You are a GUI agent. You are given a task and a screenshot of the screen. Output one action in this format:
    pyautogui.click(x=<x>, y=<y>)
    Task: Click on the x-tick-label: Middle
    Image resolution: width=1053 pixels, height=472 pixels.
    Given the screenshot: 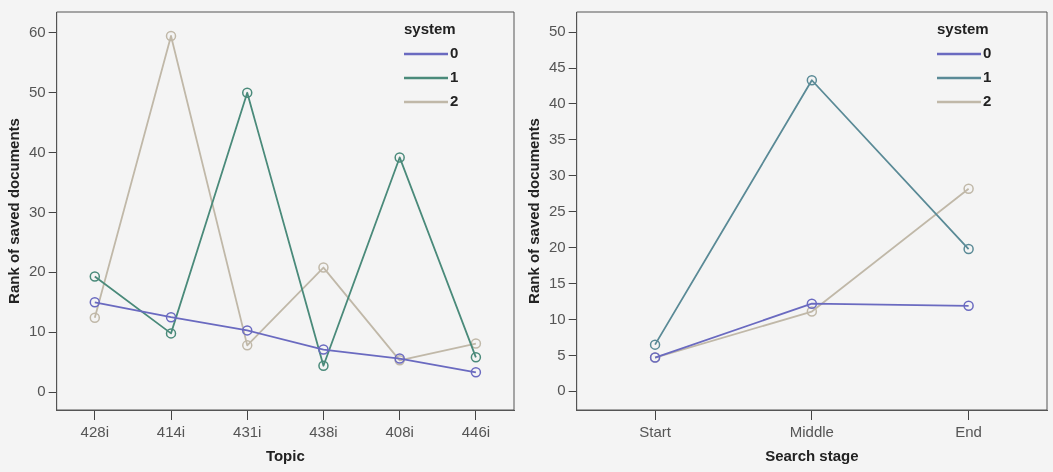 What is the action you would take?
    pyautogui.click(x=811, y=432)
    